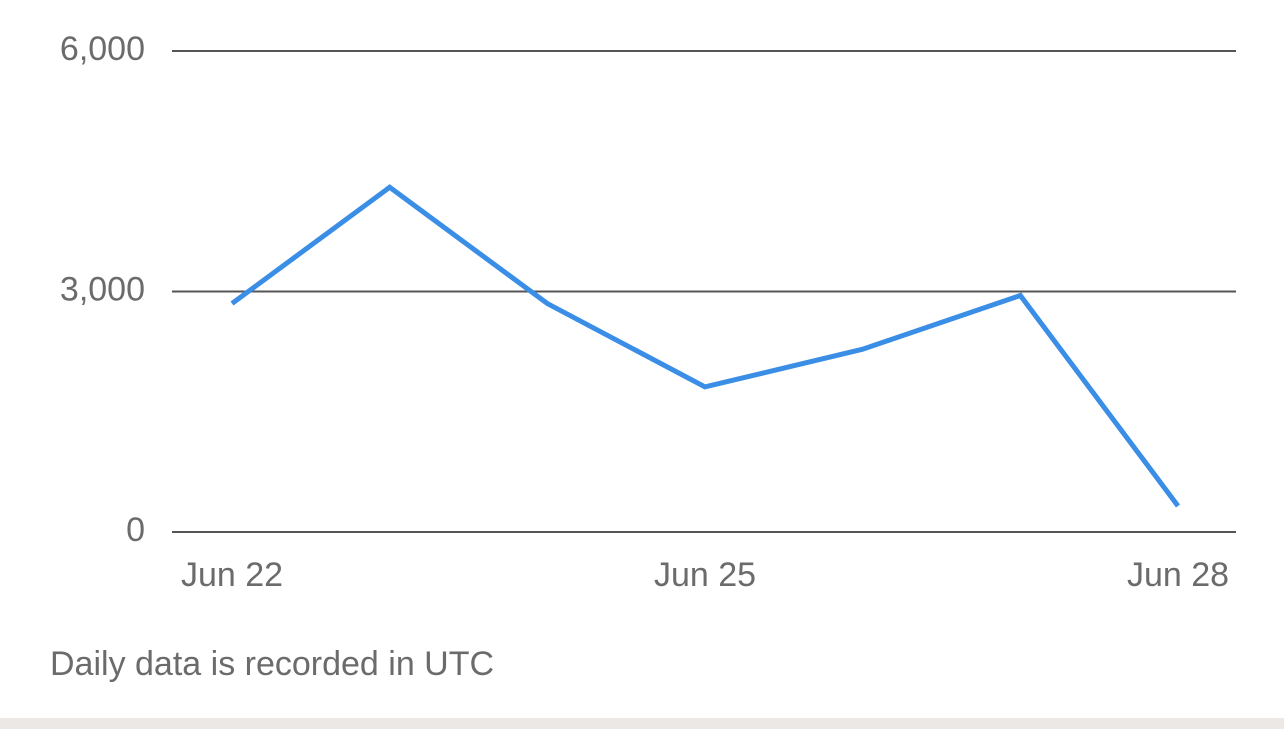 The height and width of the screenshot is (729, 1284). What do you see at coordinates (642, 723) in the screenshot?
I see `bottom-strip` at bounding box center [642, 723].